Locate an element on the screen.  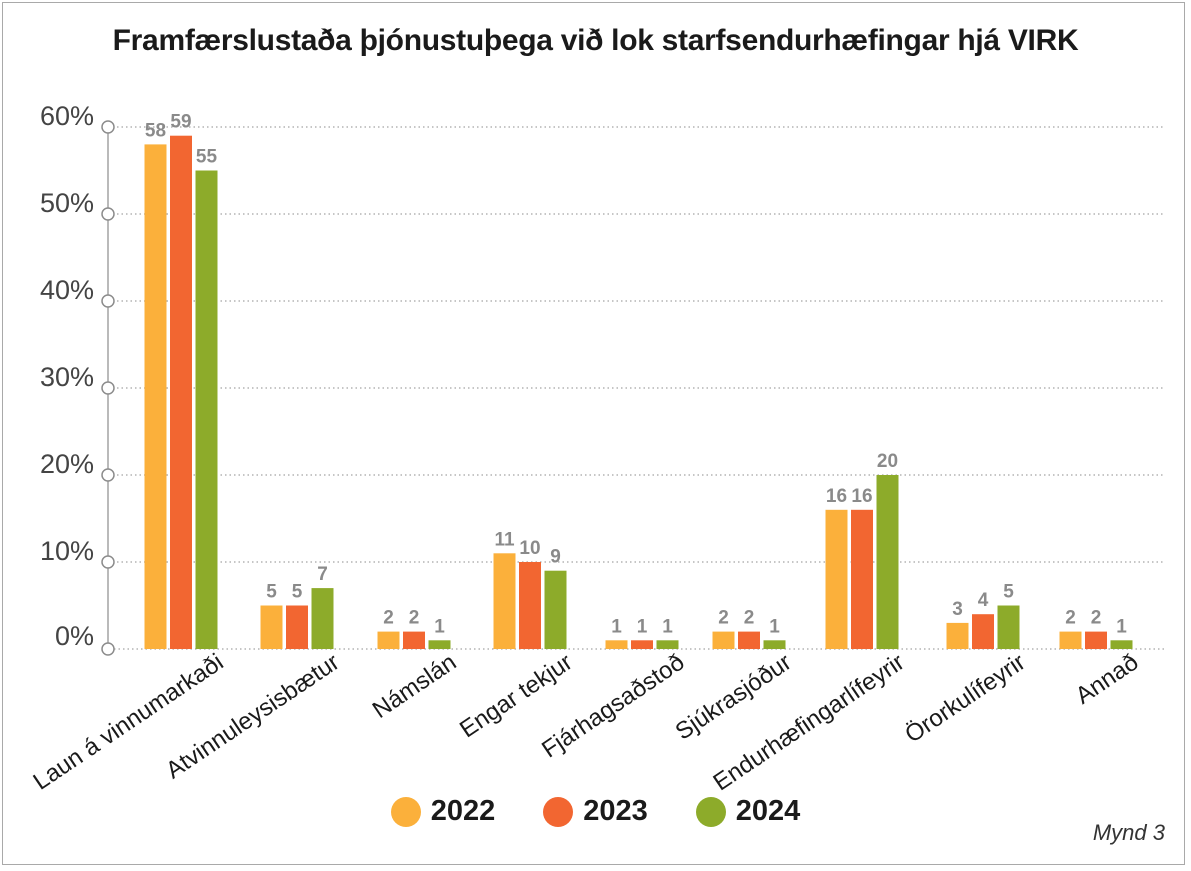
x-tick-label: Endurhæfingarlífeyrir is located at coordinates (808, 723).